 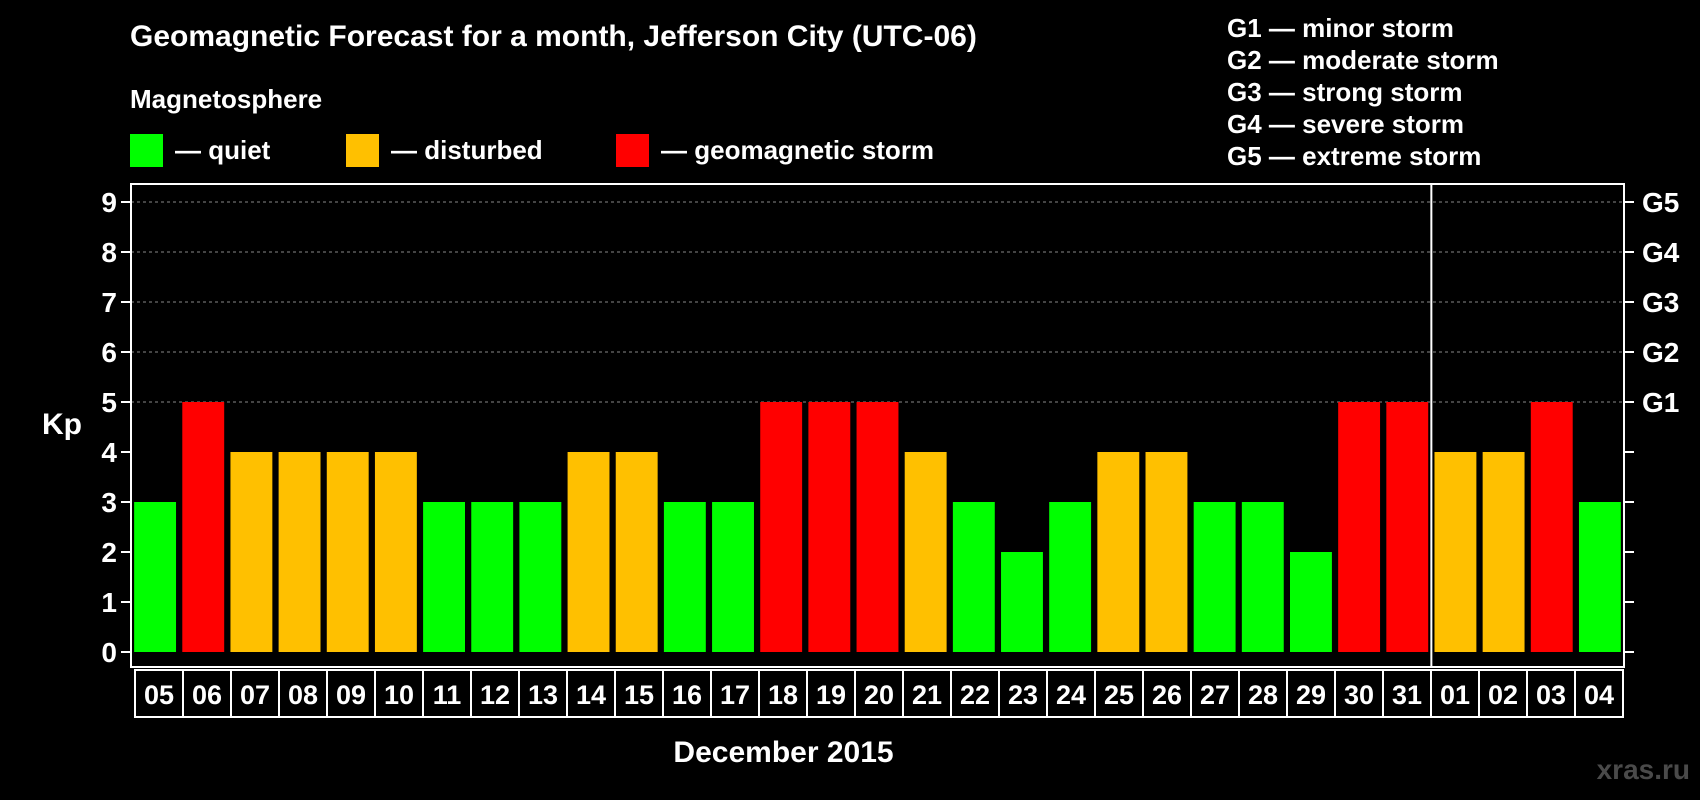 What do you see at coordinates (639, 695) in the screenshot?
I see `x-tick-label: 15` at bounding box center [639, 695].